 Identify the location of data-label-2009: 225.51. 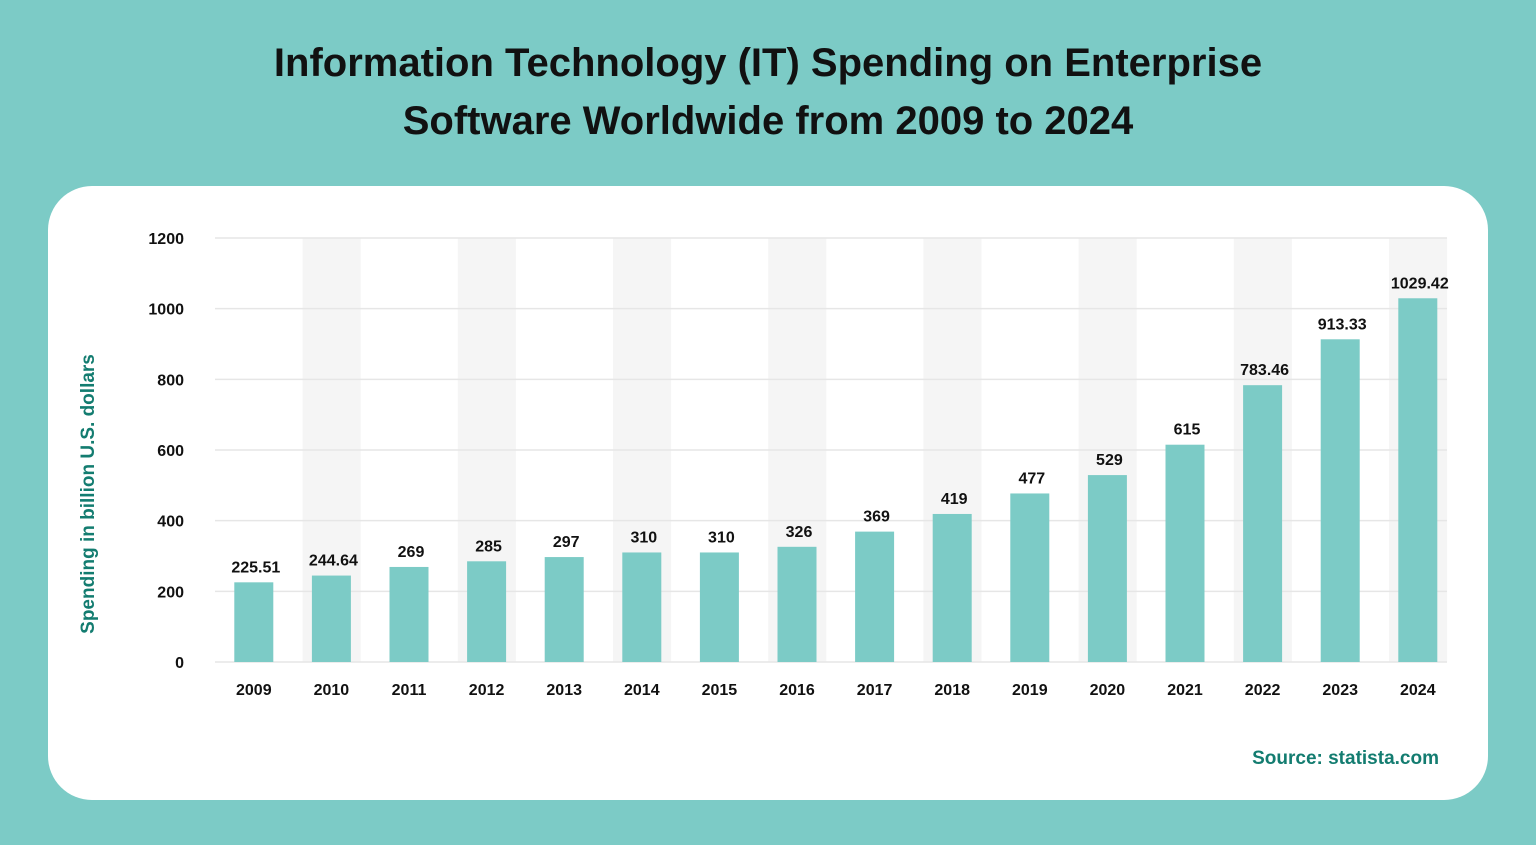
(255, 567).